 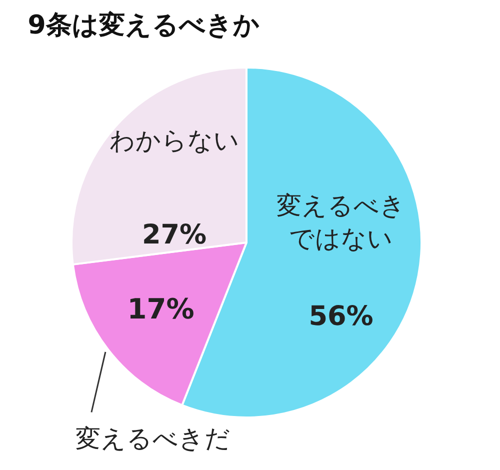 I want to click on data-label: 56%, so click(x=341, y=316).